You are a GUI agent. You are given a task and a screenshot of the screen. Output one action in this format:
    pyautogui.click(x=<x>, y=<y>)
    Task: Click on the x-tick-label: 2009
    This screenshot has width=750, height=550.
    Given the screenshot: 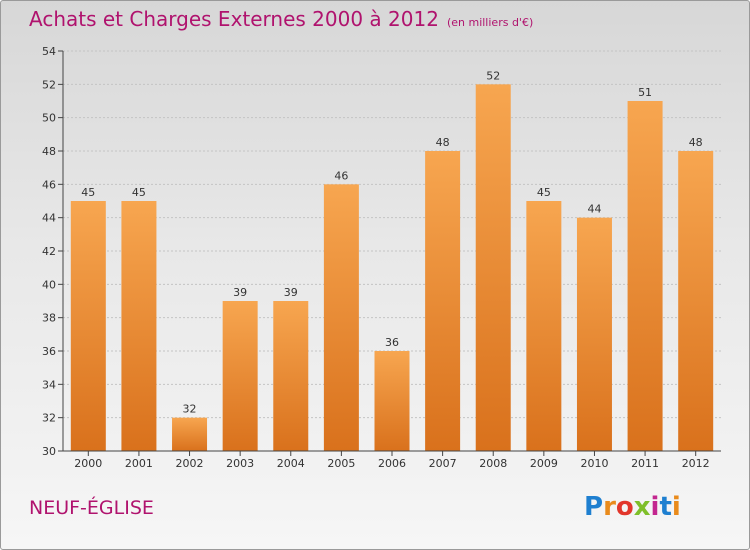 What is the action you would take?
    pyautogui.click(x=544, y=463)
    